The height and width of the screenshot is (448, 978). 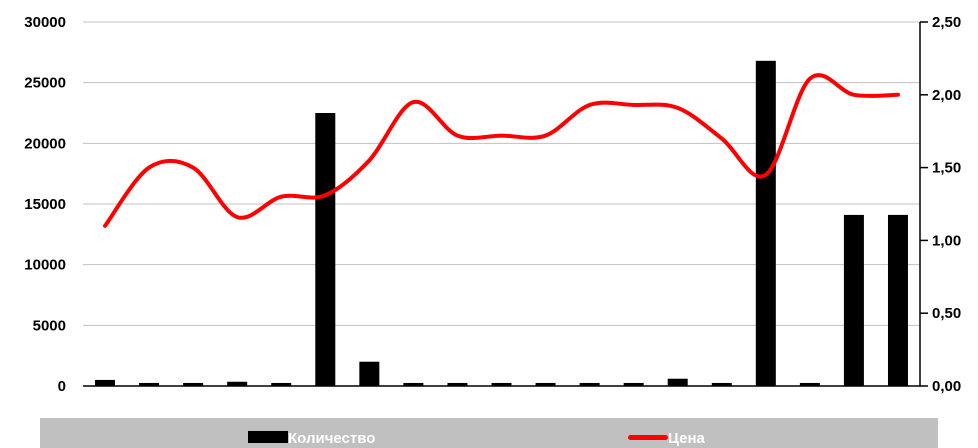 I want to click on legend-line-swatch, so click(x=648, y=437).